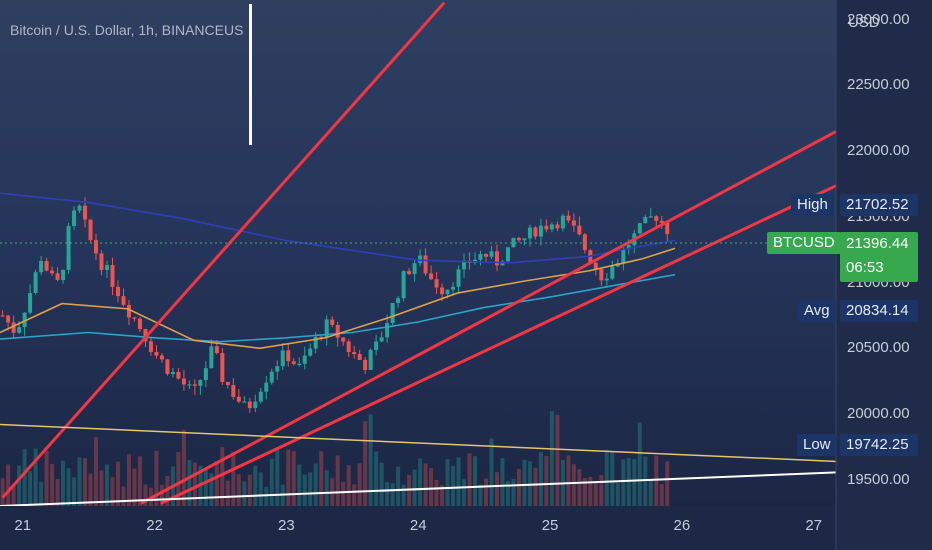 The height and width of the screenshot is (550, 932). I want to click on low-label: Low, so click(817, 445).